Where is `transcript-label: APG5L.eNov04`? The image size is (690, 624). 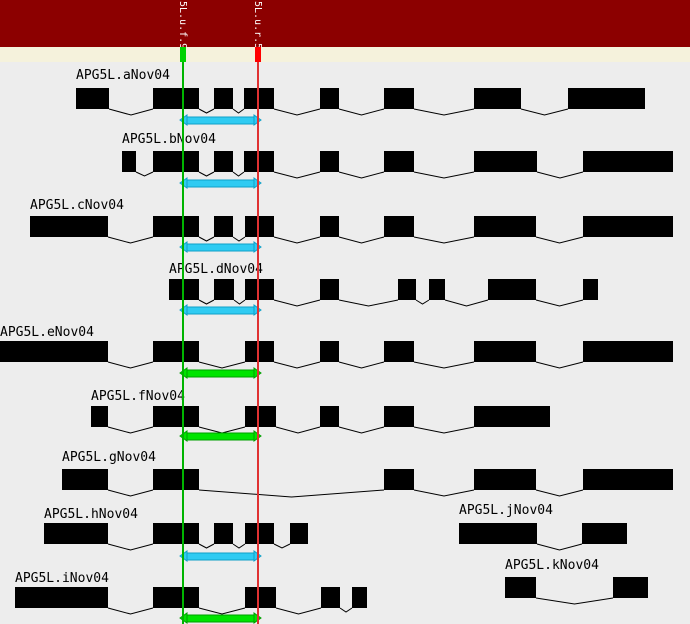 transcript-label: APG5L.eNov04 is located at coordinates (47, 332).